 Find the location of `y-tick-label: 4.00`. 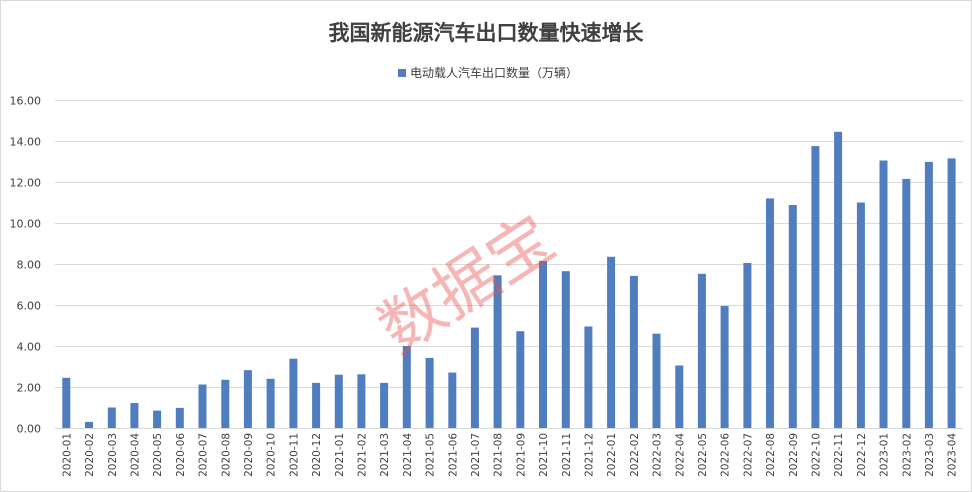

y-tick-label: 4.00 is located at coordinates (29, 347).